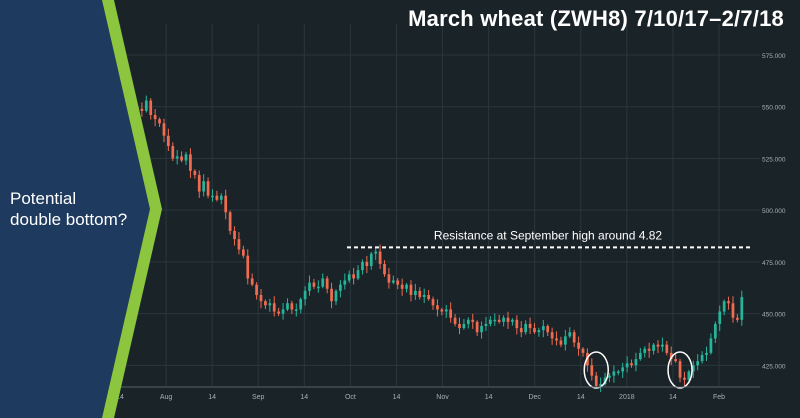 The height and width of the screenshot is (418, 800). I want to click on x-tick-label: Feb, so click(719, 397).